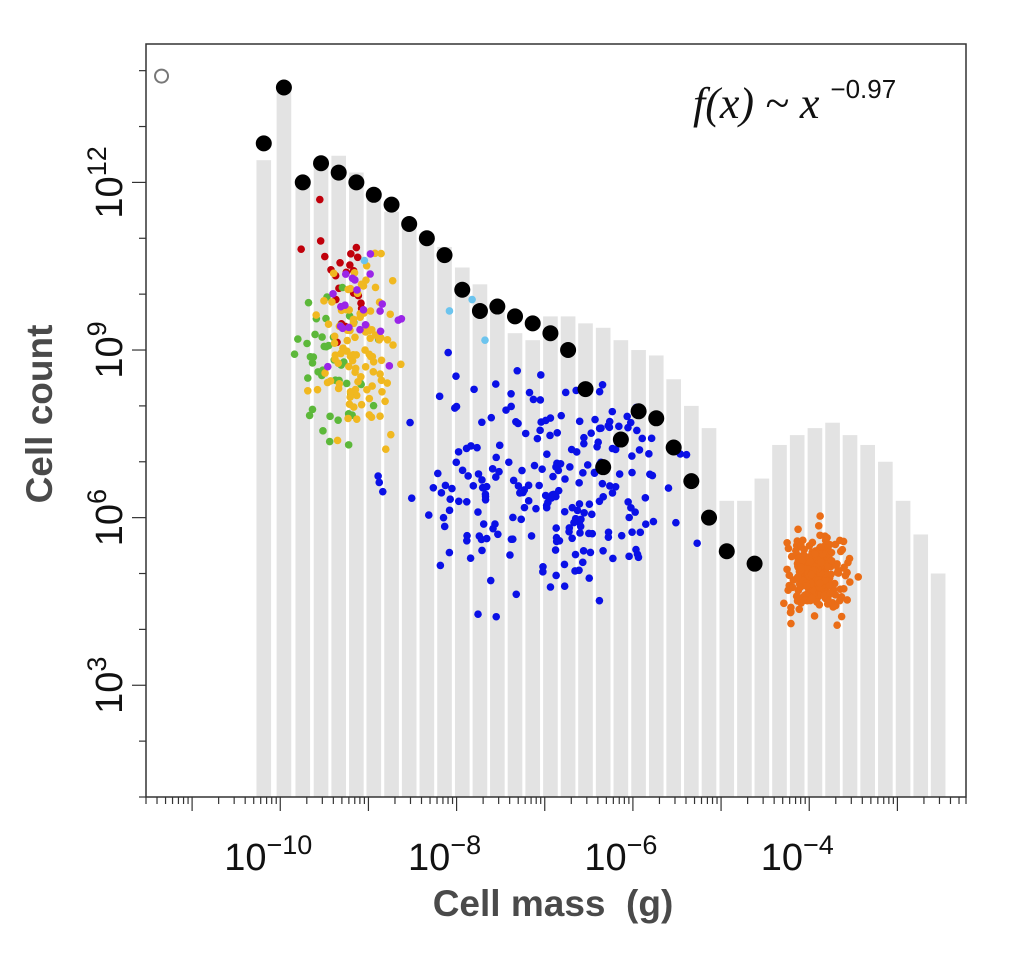 The width and height of the screenshot is (1024, 958). Describe the element at coordinates (106, 182) in the screenshot. I see `y-tick-label: 1012` at that location.